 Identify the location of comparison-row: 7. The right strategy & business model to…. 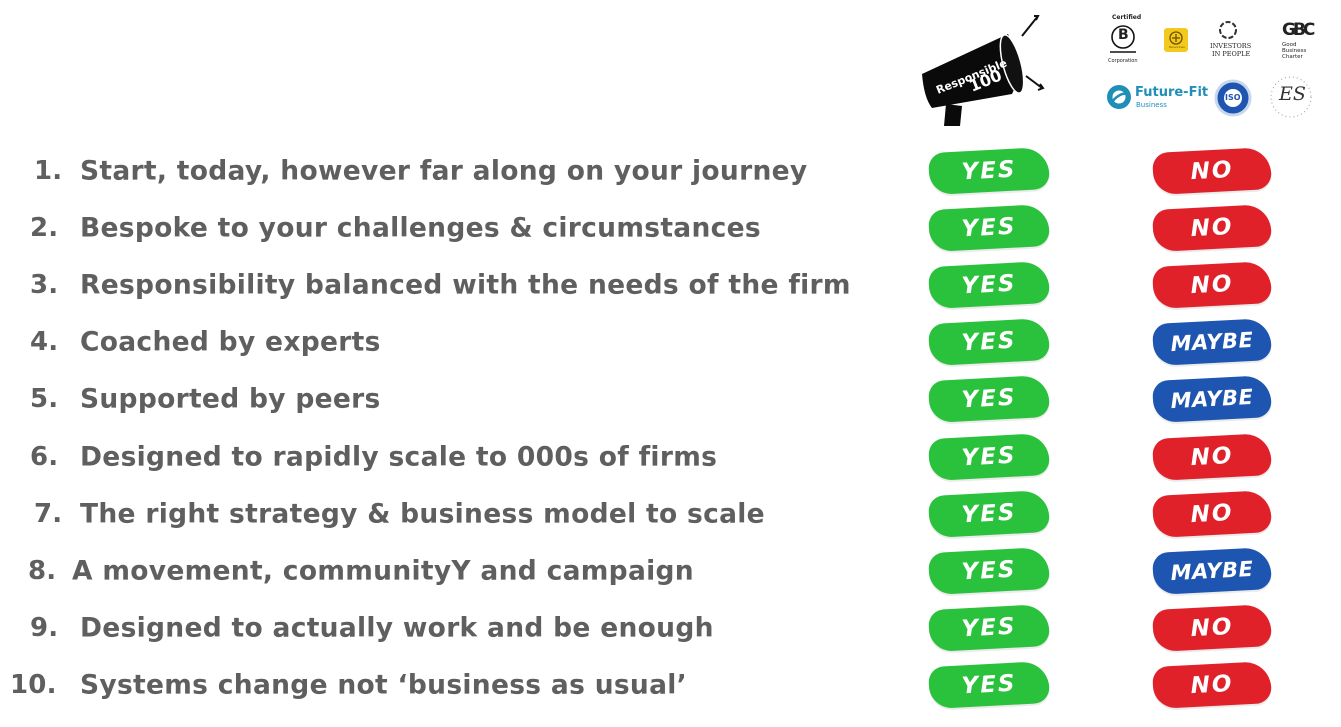
(670, 513).